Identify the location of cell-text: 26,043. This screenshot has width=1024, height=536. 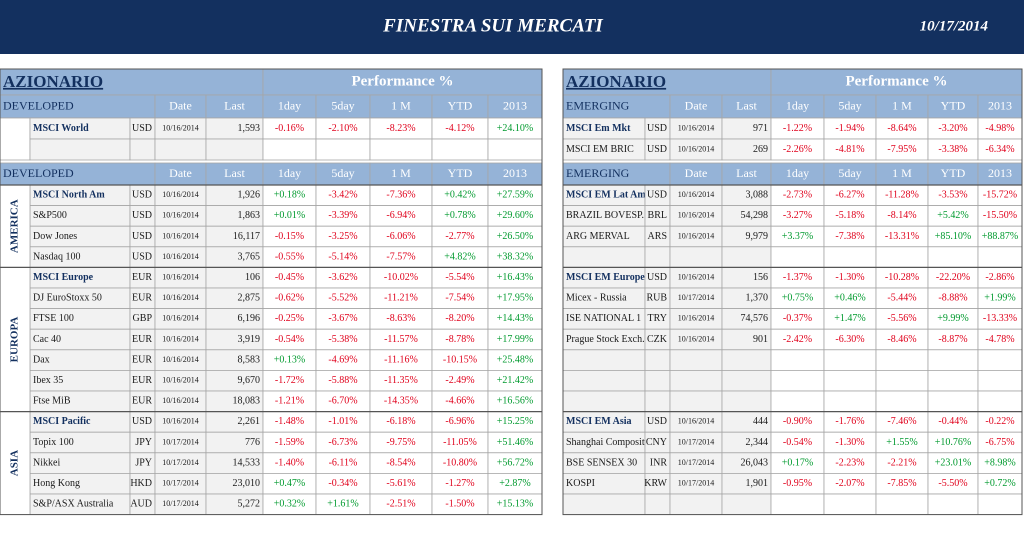
(755, 462).